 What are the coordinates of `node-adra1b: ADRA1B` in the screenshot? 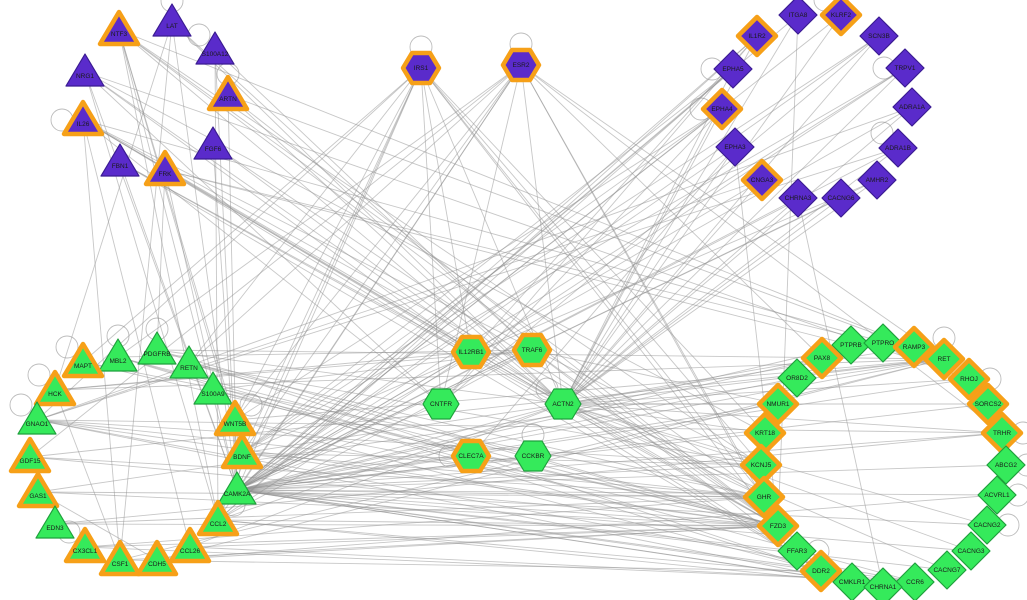 It's located at (898, 148).